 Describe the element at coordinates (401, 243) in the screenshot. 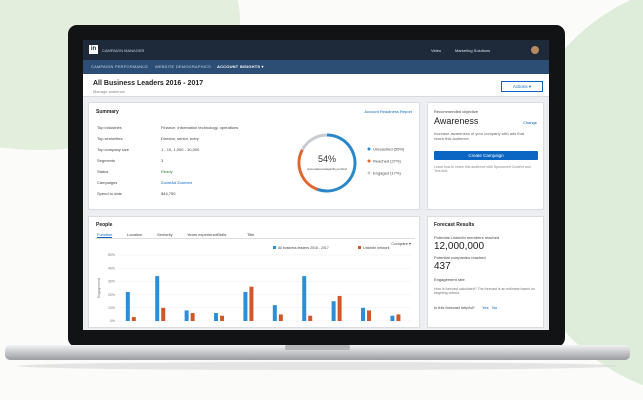

I see `compare-menu: Compare ▾` at that location.